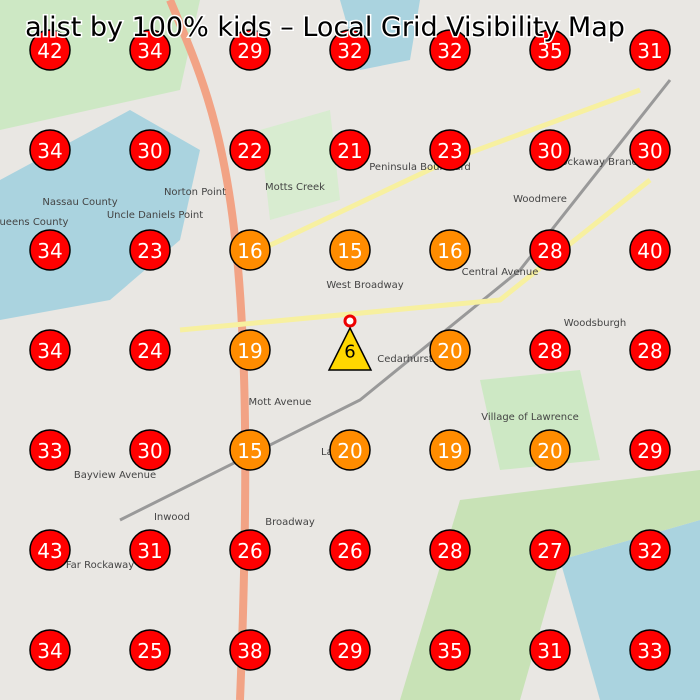 The width and height of the screenshot is (700, 700). I want to click on grid-value: 24, so click(149, 351).